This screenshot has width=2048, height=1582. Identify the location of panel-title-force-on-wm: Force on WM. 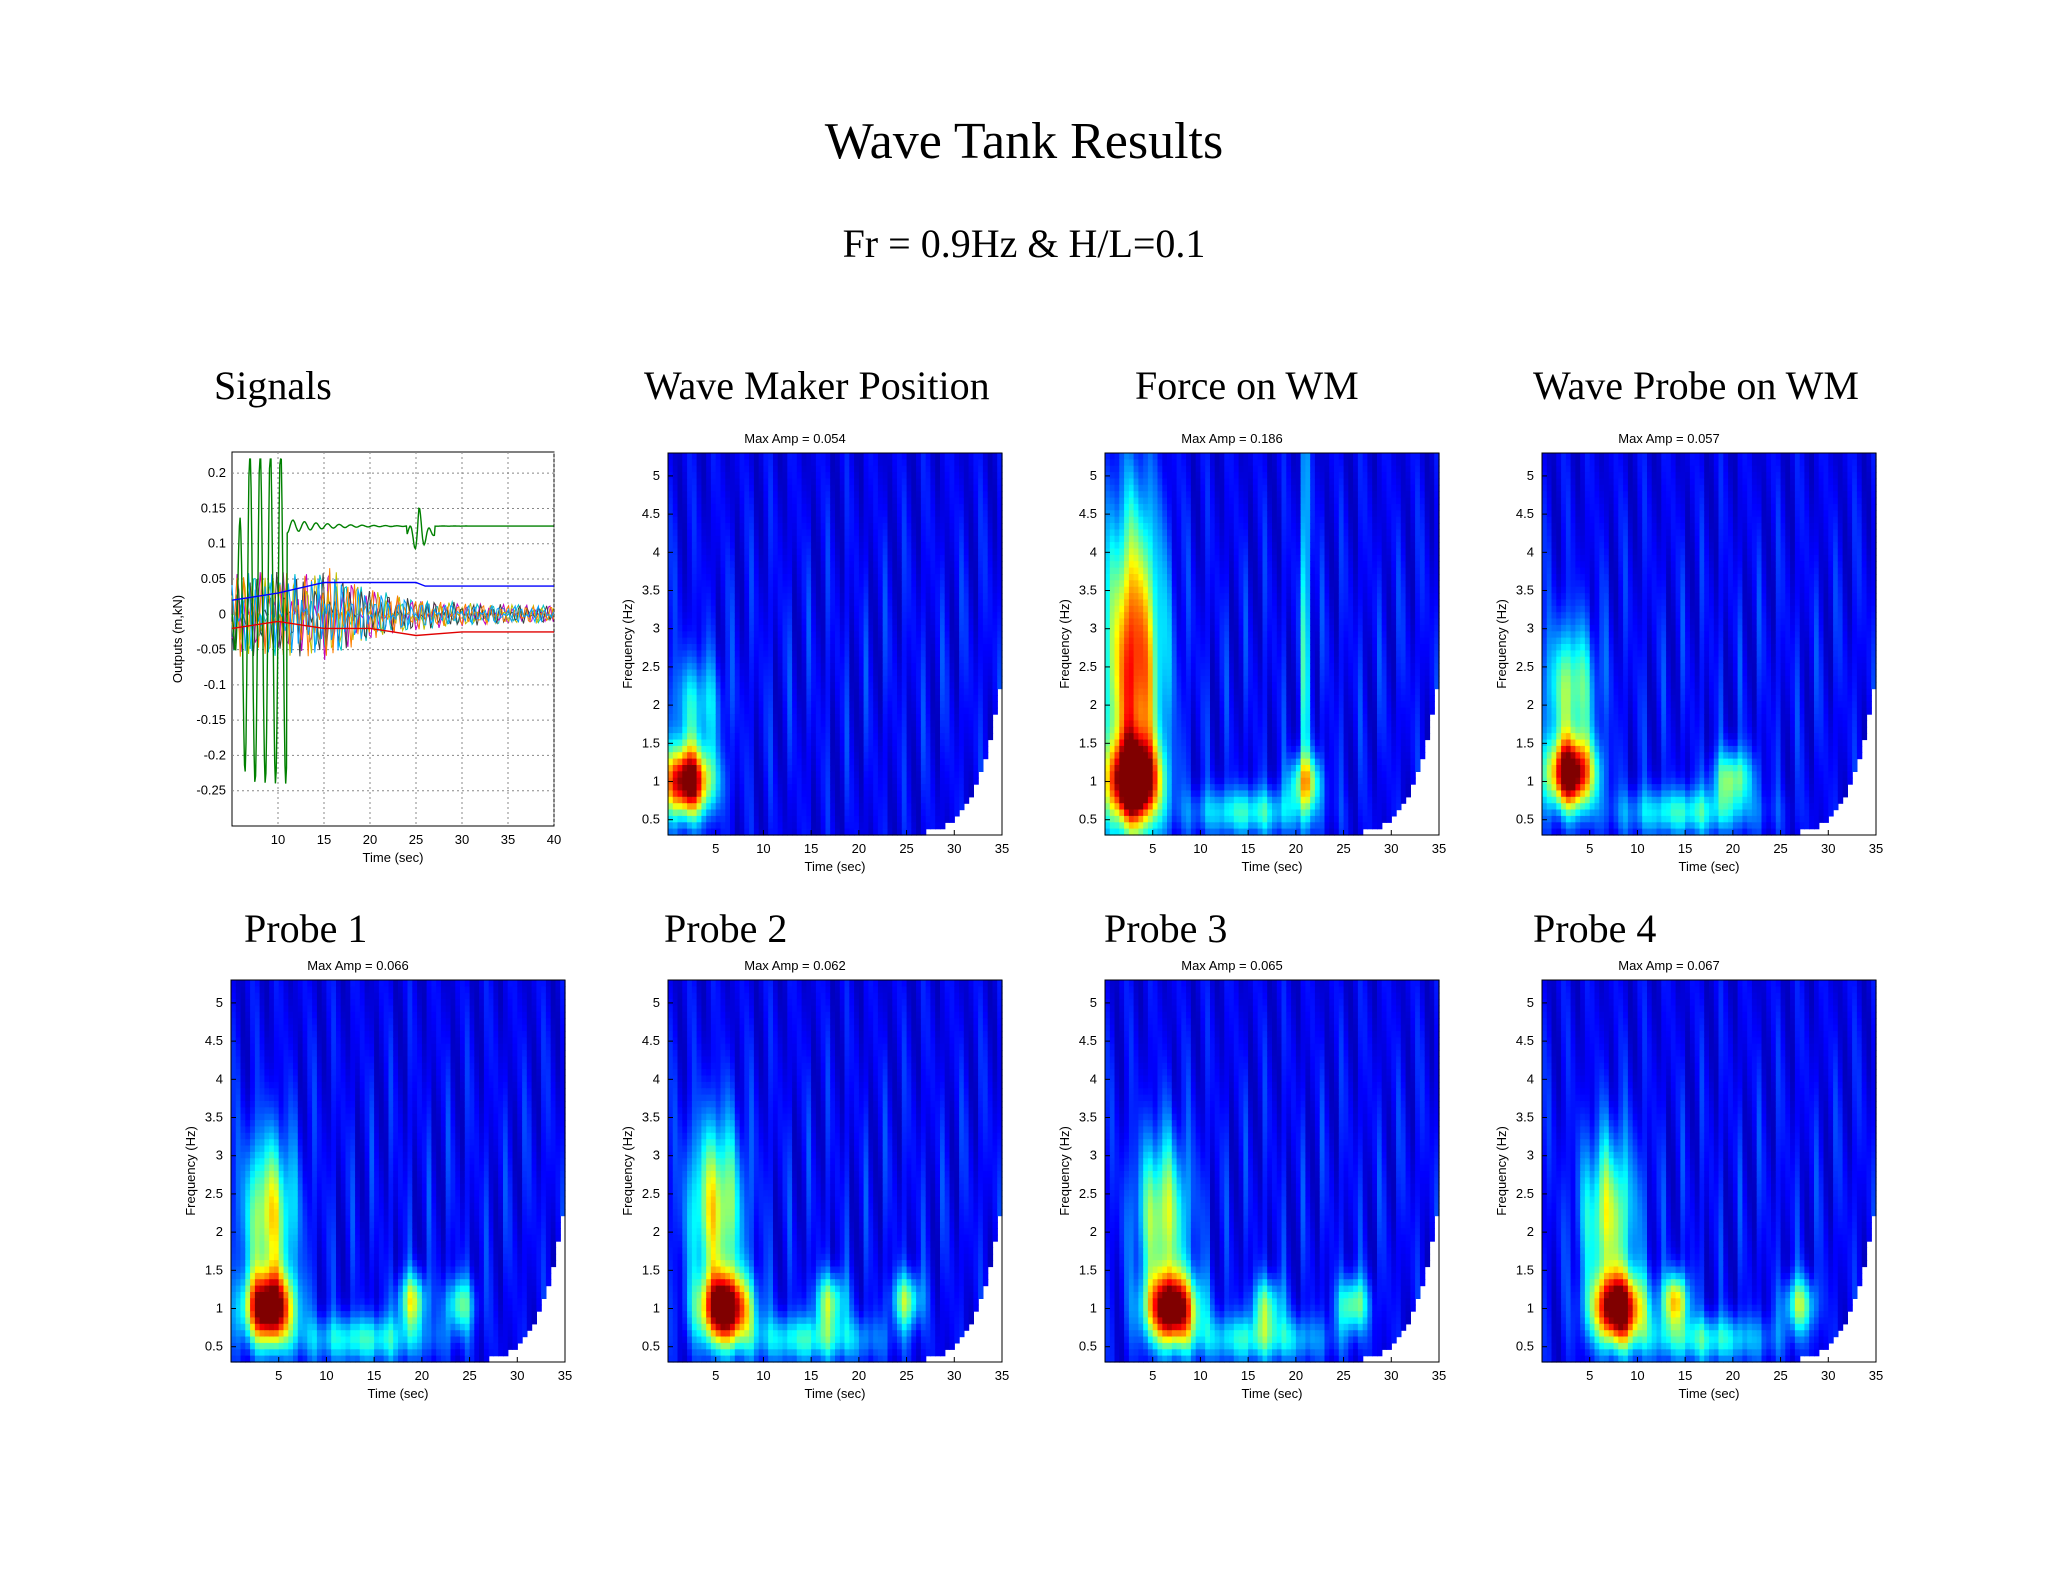
(1247, 385).